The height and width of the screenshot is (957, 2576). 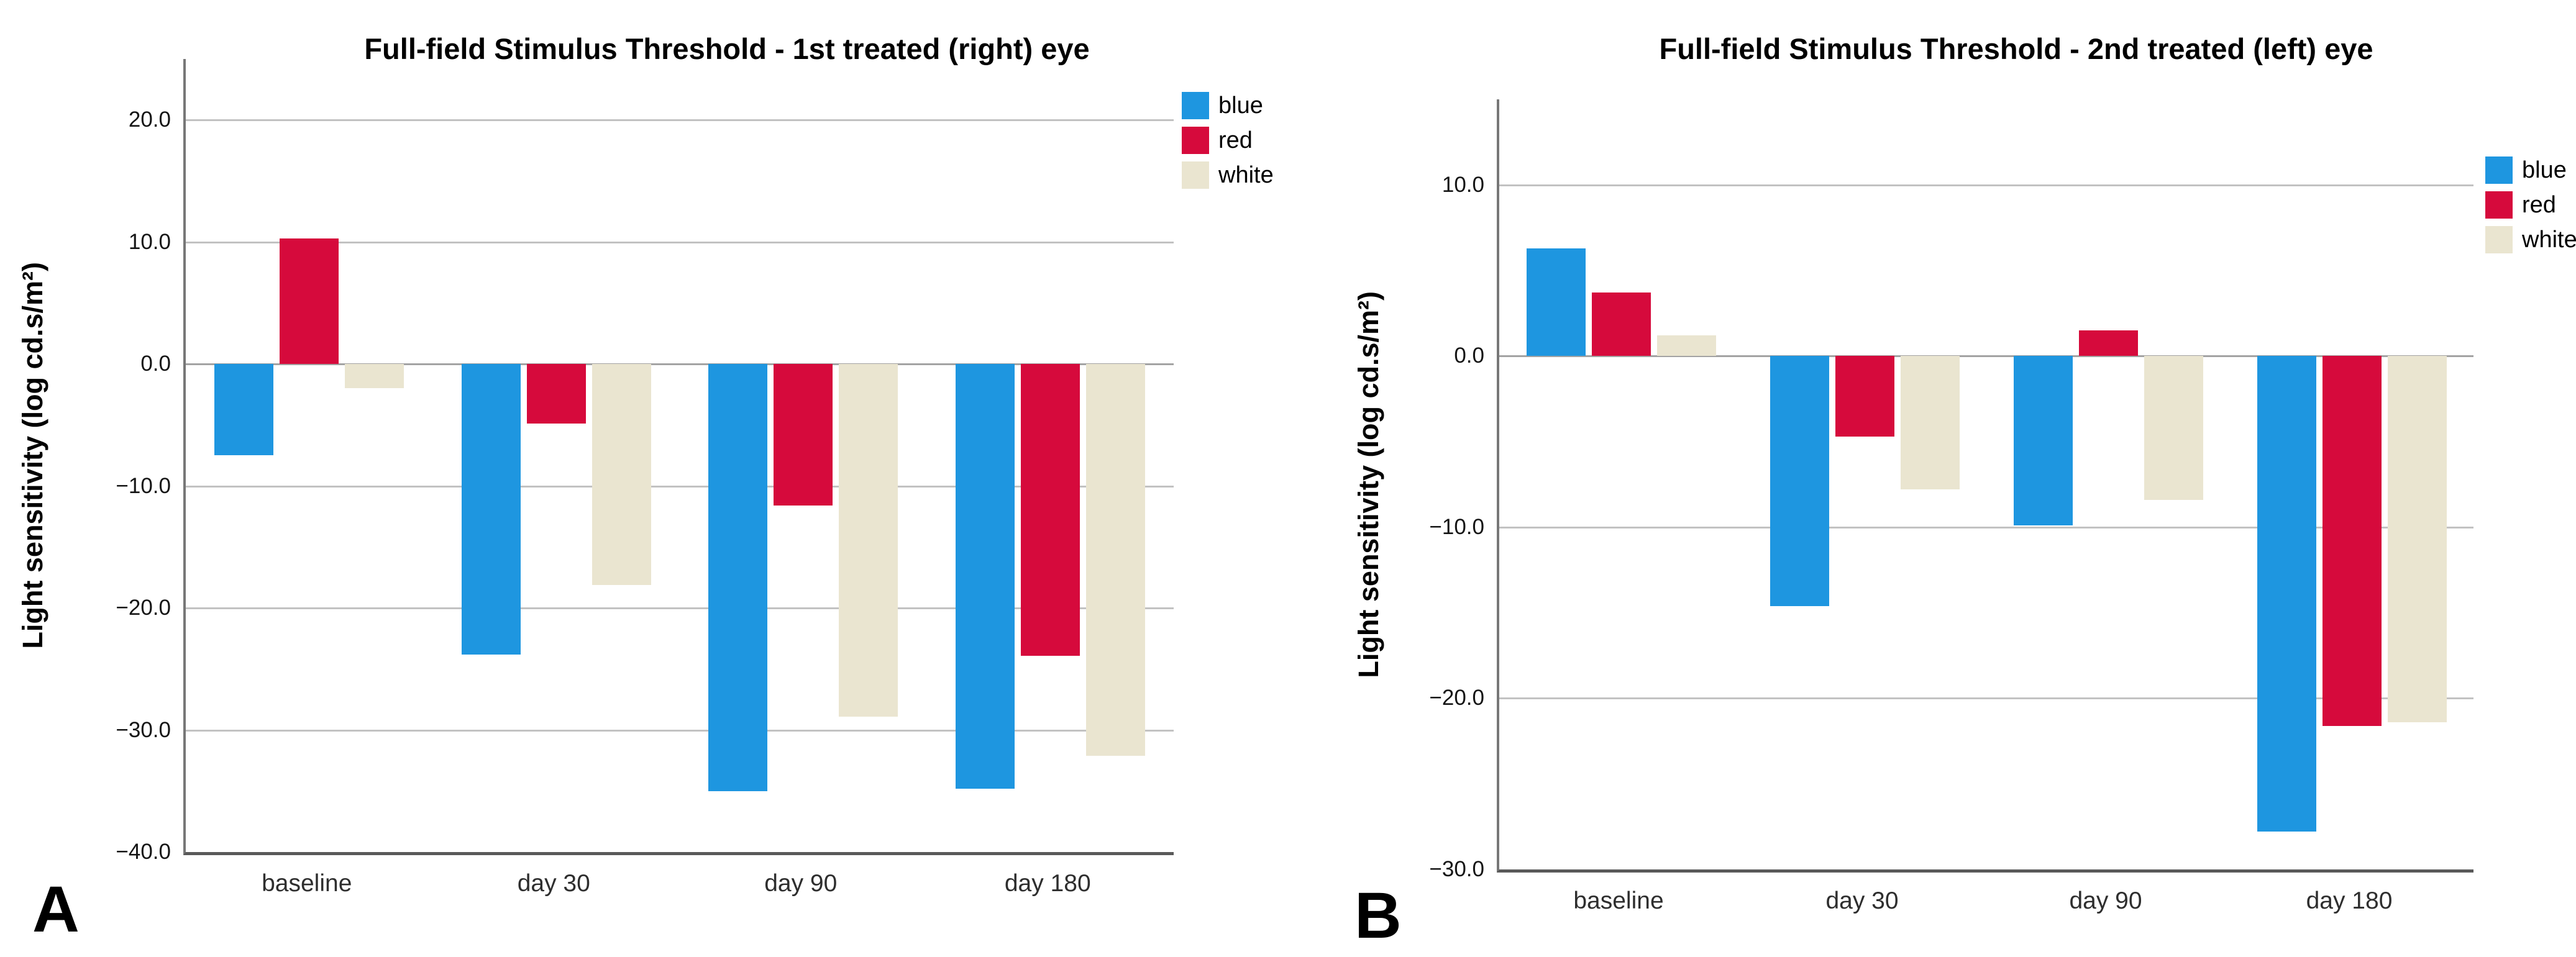 What do you see at coordinates (1378, 915) in the screenshot?
I see `panel-letter-b: B` at bounding box center [1378, 915].